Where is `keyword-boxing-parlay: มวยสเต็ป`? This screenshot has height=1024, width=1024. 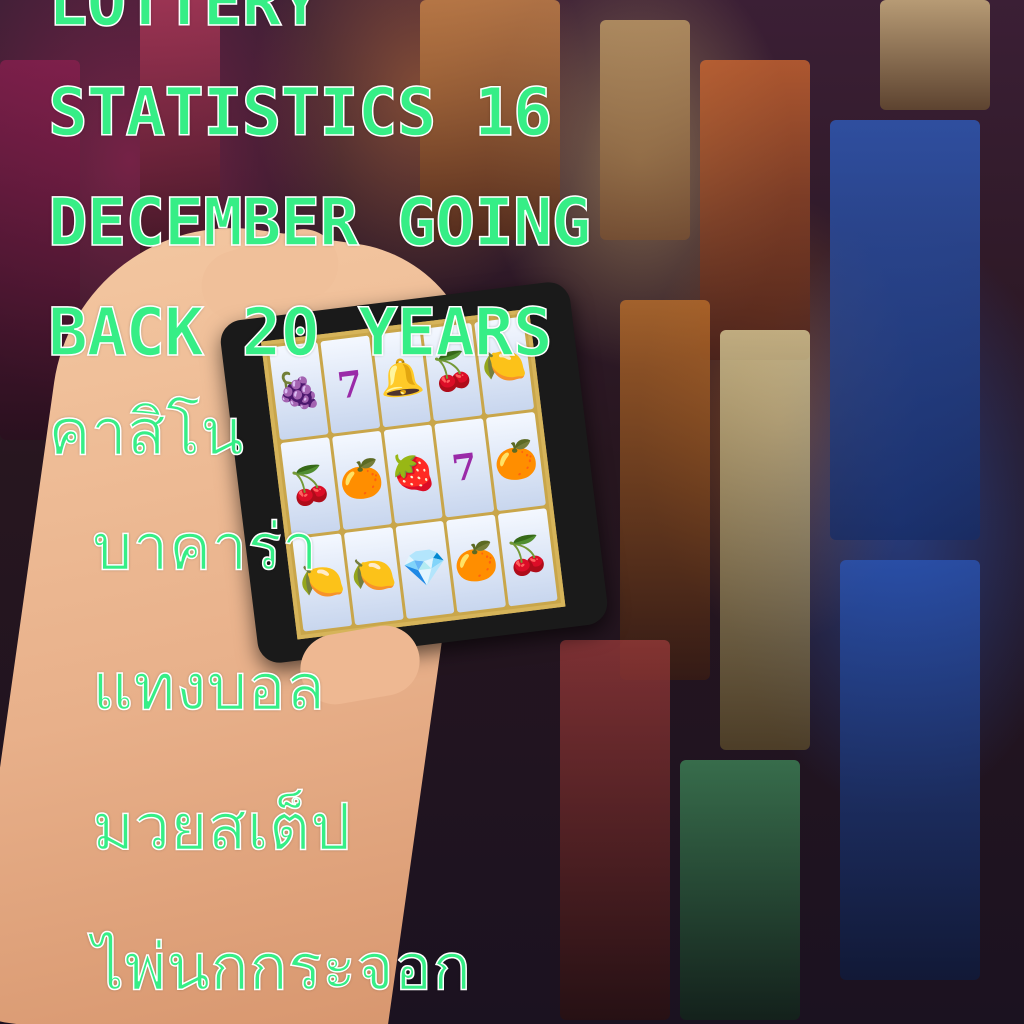 keyword-boxing-parlay: มวยสเต็ป is located at coordinates (221, 828).